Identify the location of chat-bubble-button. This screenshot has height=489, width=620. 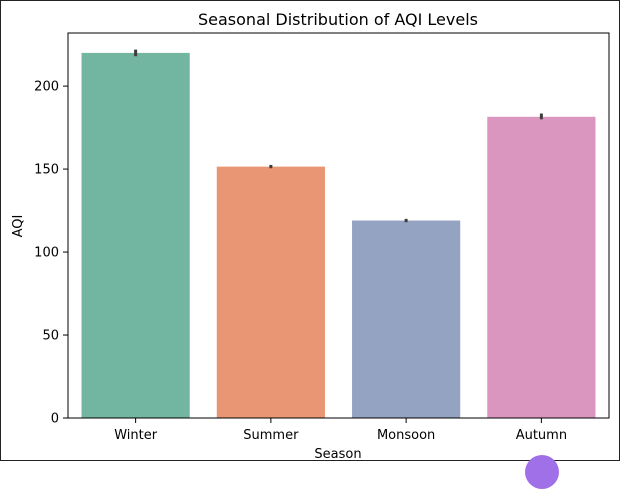
(542, 472).